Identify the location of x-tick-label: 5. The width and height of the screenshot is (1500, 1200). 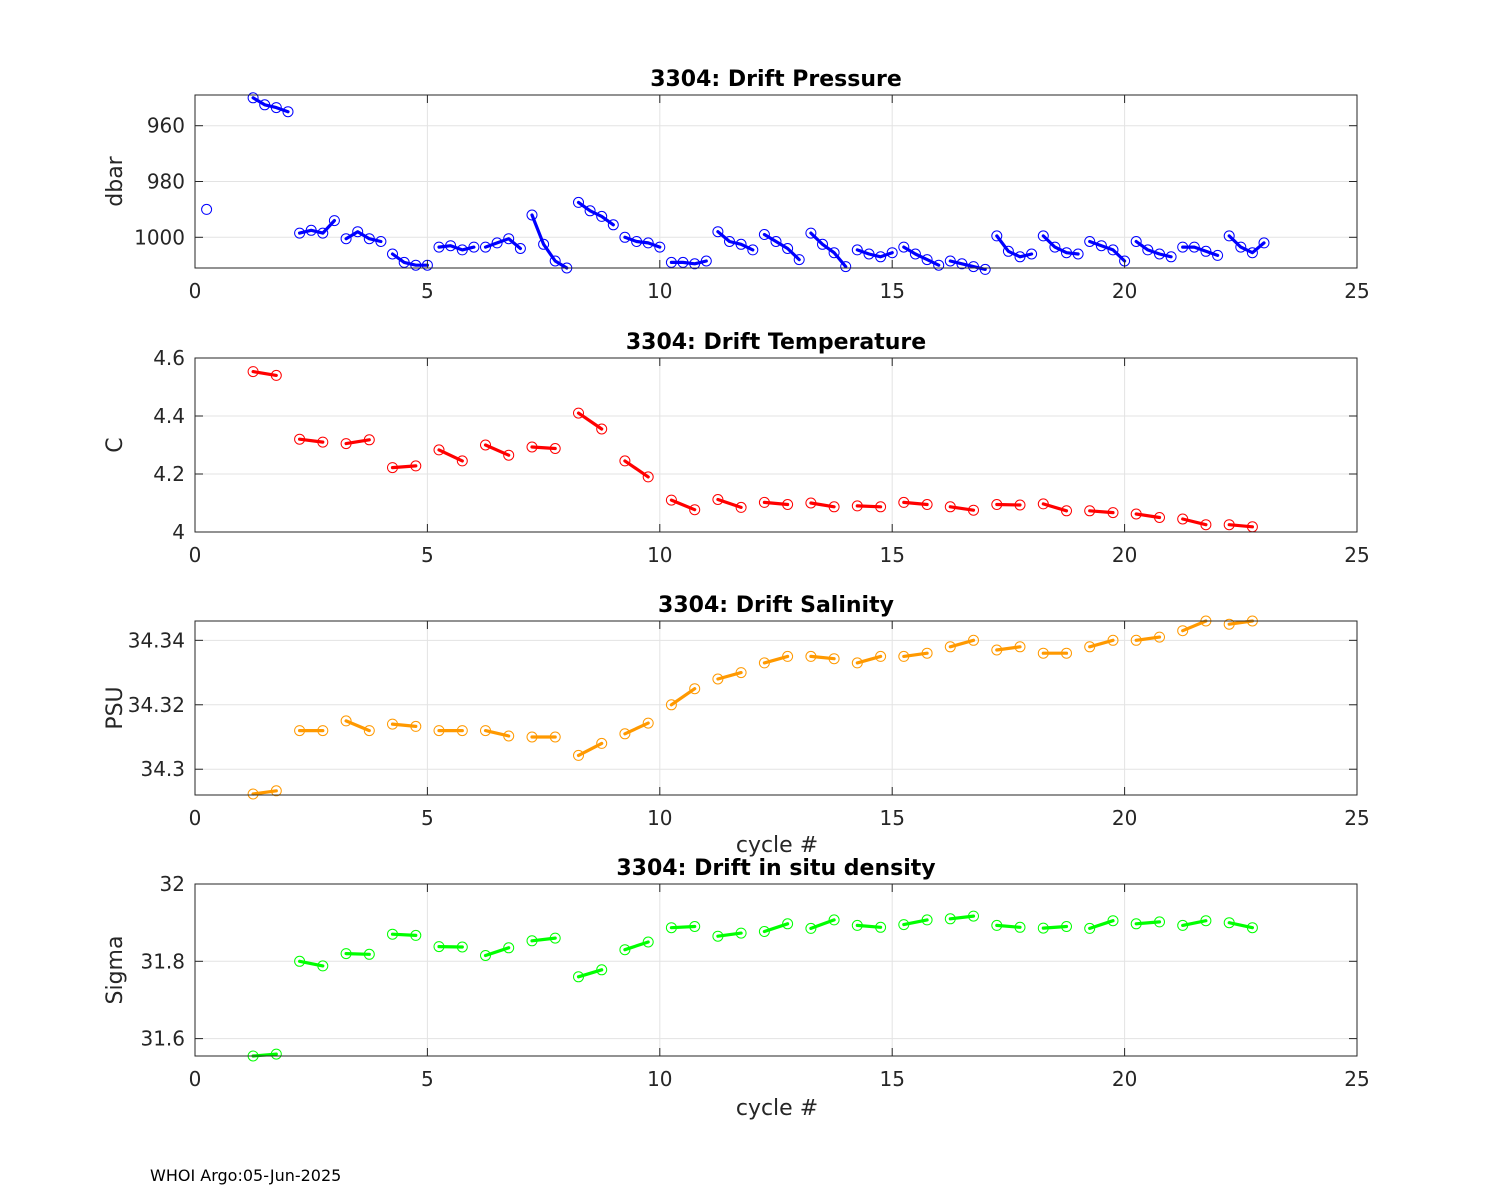
(427, 818).